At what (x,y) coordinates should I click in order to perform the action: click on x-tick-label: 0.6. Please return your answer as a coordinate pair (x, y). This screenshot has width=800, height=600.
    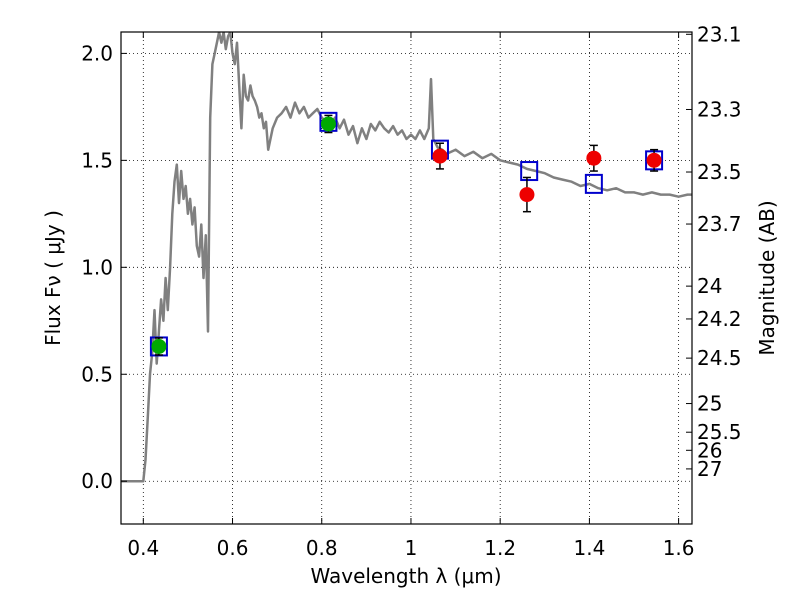
    Looking at the image, I should click on (233, 548).